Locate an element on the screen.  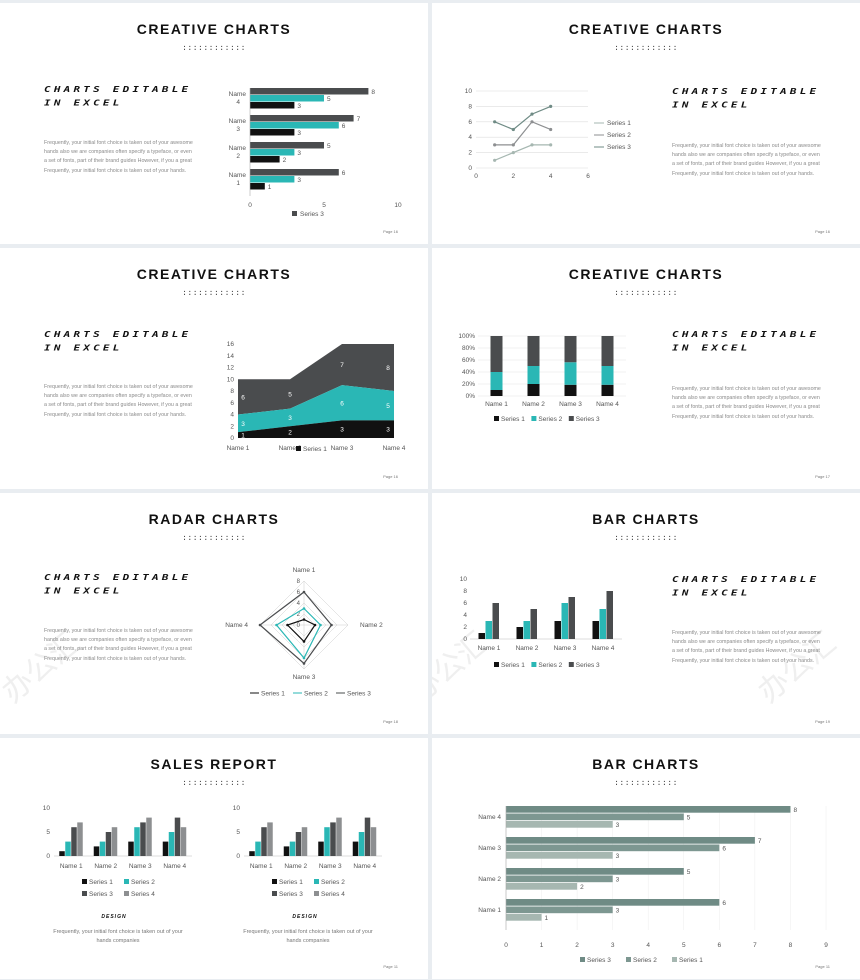
y-tick-label: 14 is located at coordinates (231, 356).